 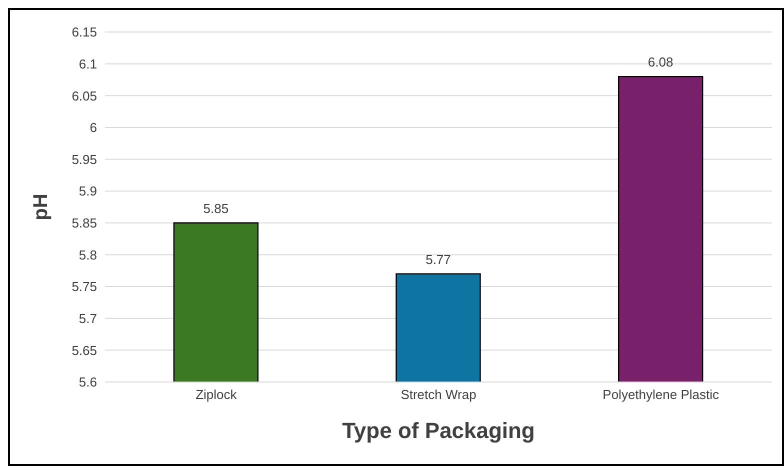 What do you see at coordinates (84, 96) in the screenshot?
I see `y-tick-label: 6.05` at bounding box center [84, 96].